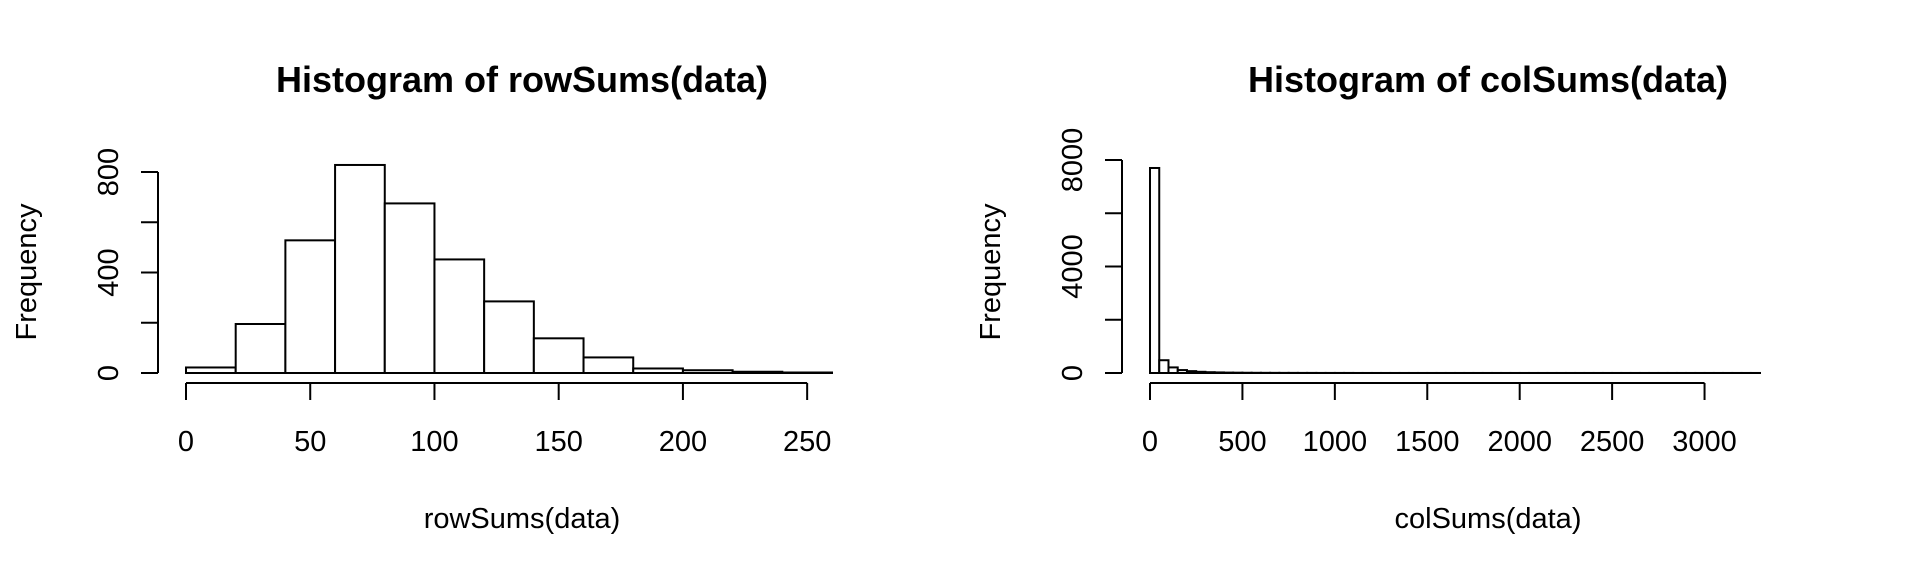 This screenshot has height=581, width=1920. What do you see at coordinates (807, 442) in the screenshot?
I see `x-tick-label: 250` at bounding box center [807, 442].